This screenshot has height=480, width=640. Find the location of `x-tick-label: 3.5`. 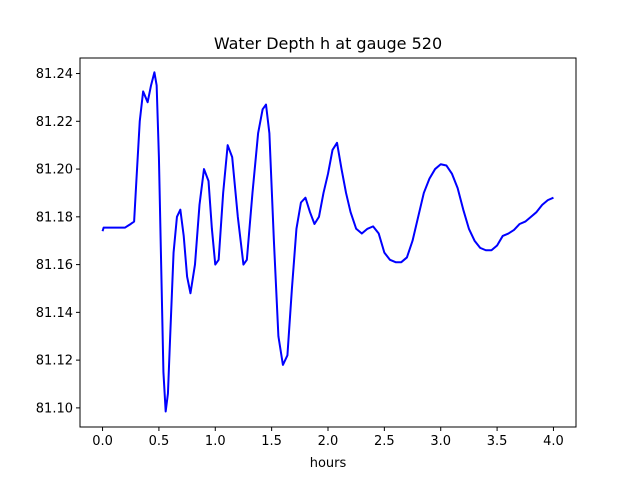

x-tick-label: 3.5 is located at coordinates (497, 441).